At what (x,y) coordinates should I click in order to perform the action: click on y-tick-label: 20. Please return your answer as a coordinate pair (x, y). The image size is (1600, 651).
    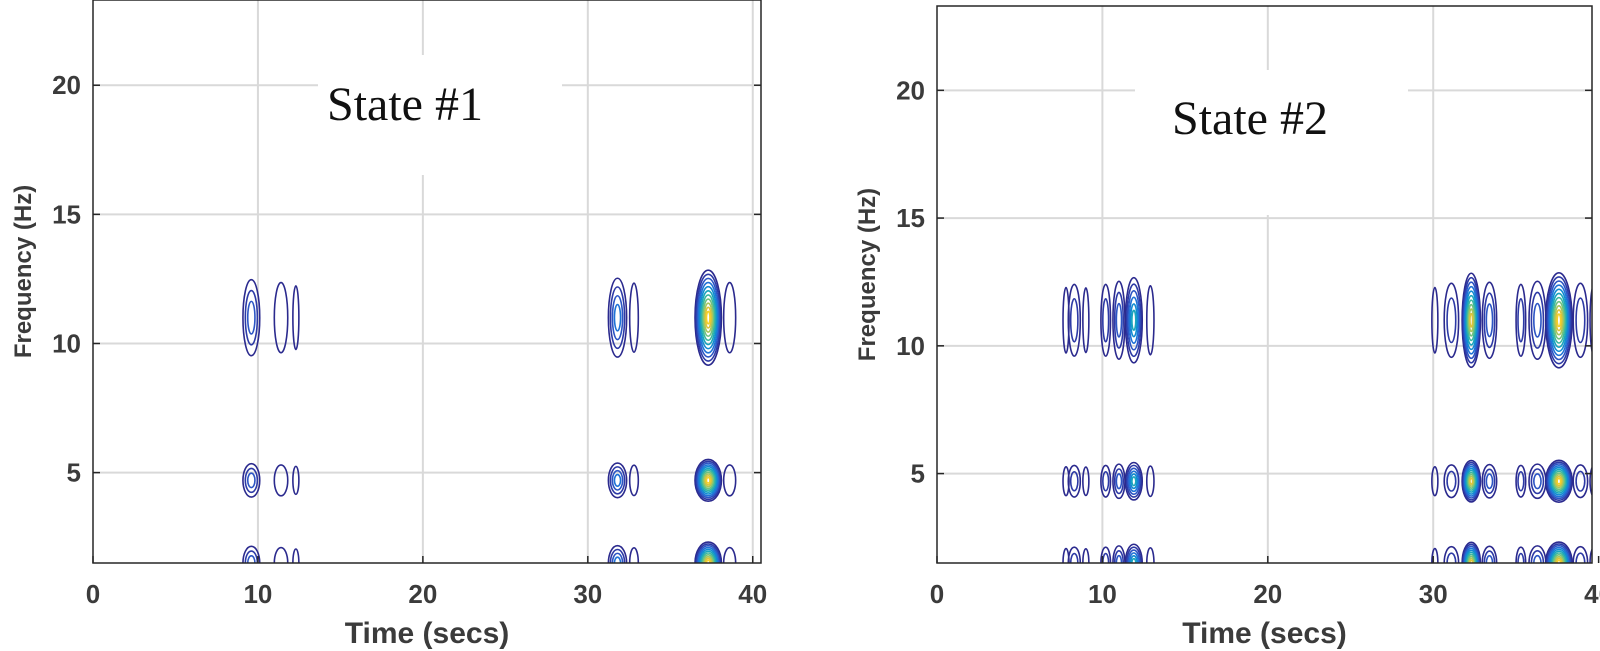
    Looking at the image, I should click on (66, 85).